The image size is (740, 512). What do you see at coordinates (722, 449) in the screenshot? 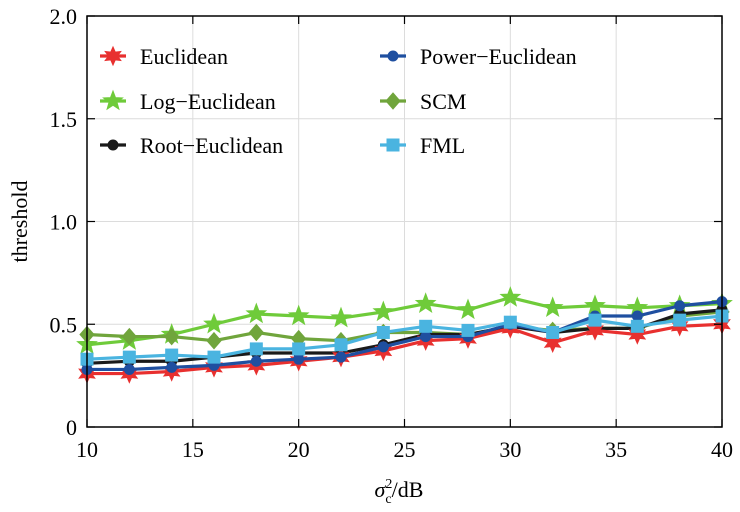
I see `x-tick-label: 40` at bounding box center [722, 449].